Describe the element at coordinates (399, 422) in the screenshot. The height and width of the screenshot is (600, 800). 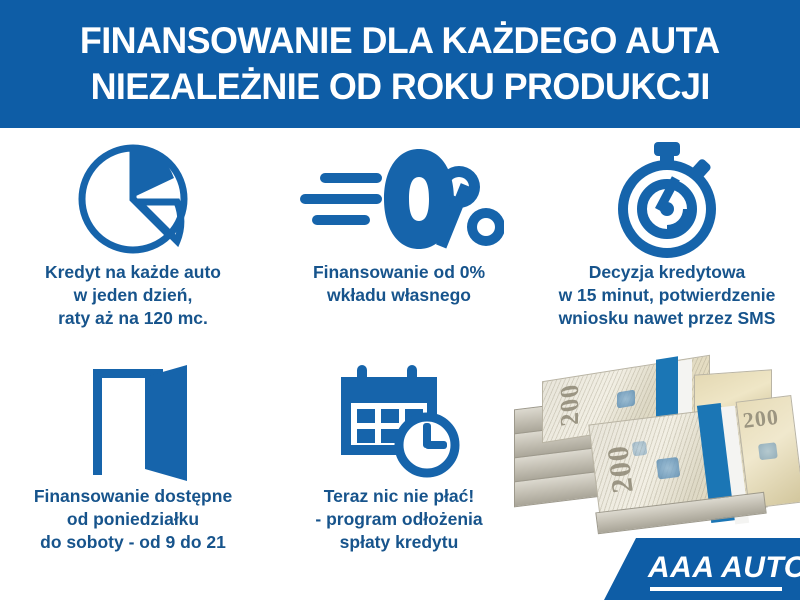
I see `calendar-clock-icon` at that location.